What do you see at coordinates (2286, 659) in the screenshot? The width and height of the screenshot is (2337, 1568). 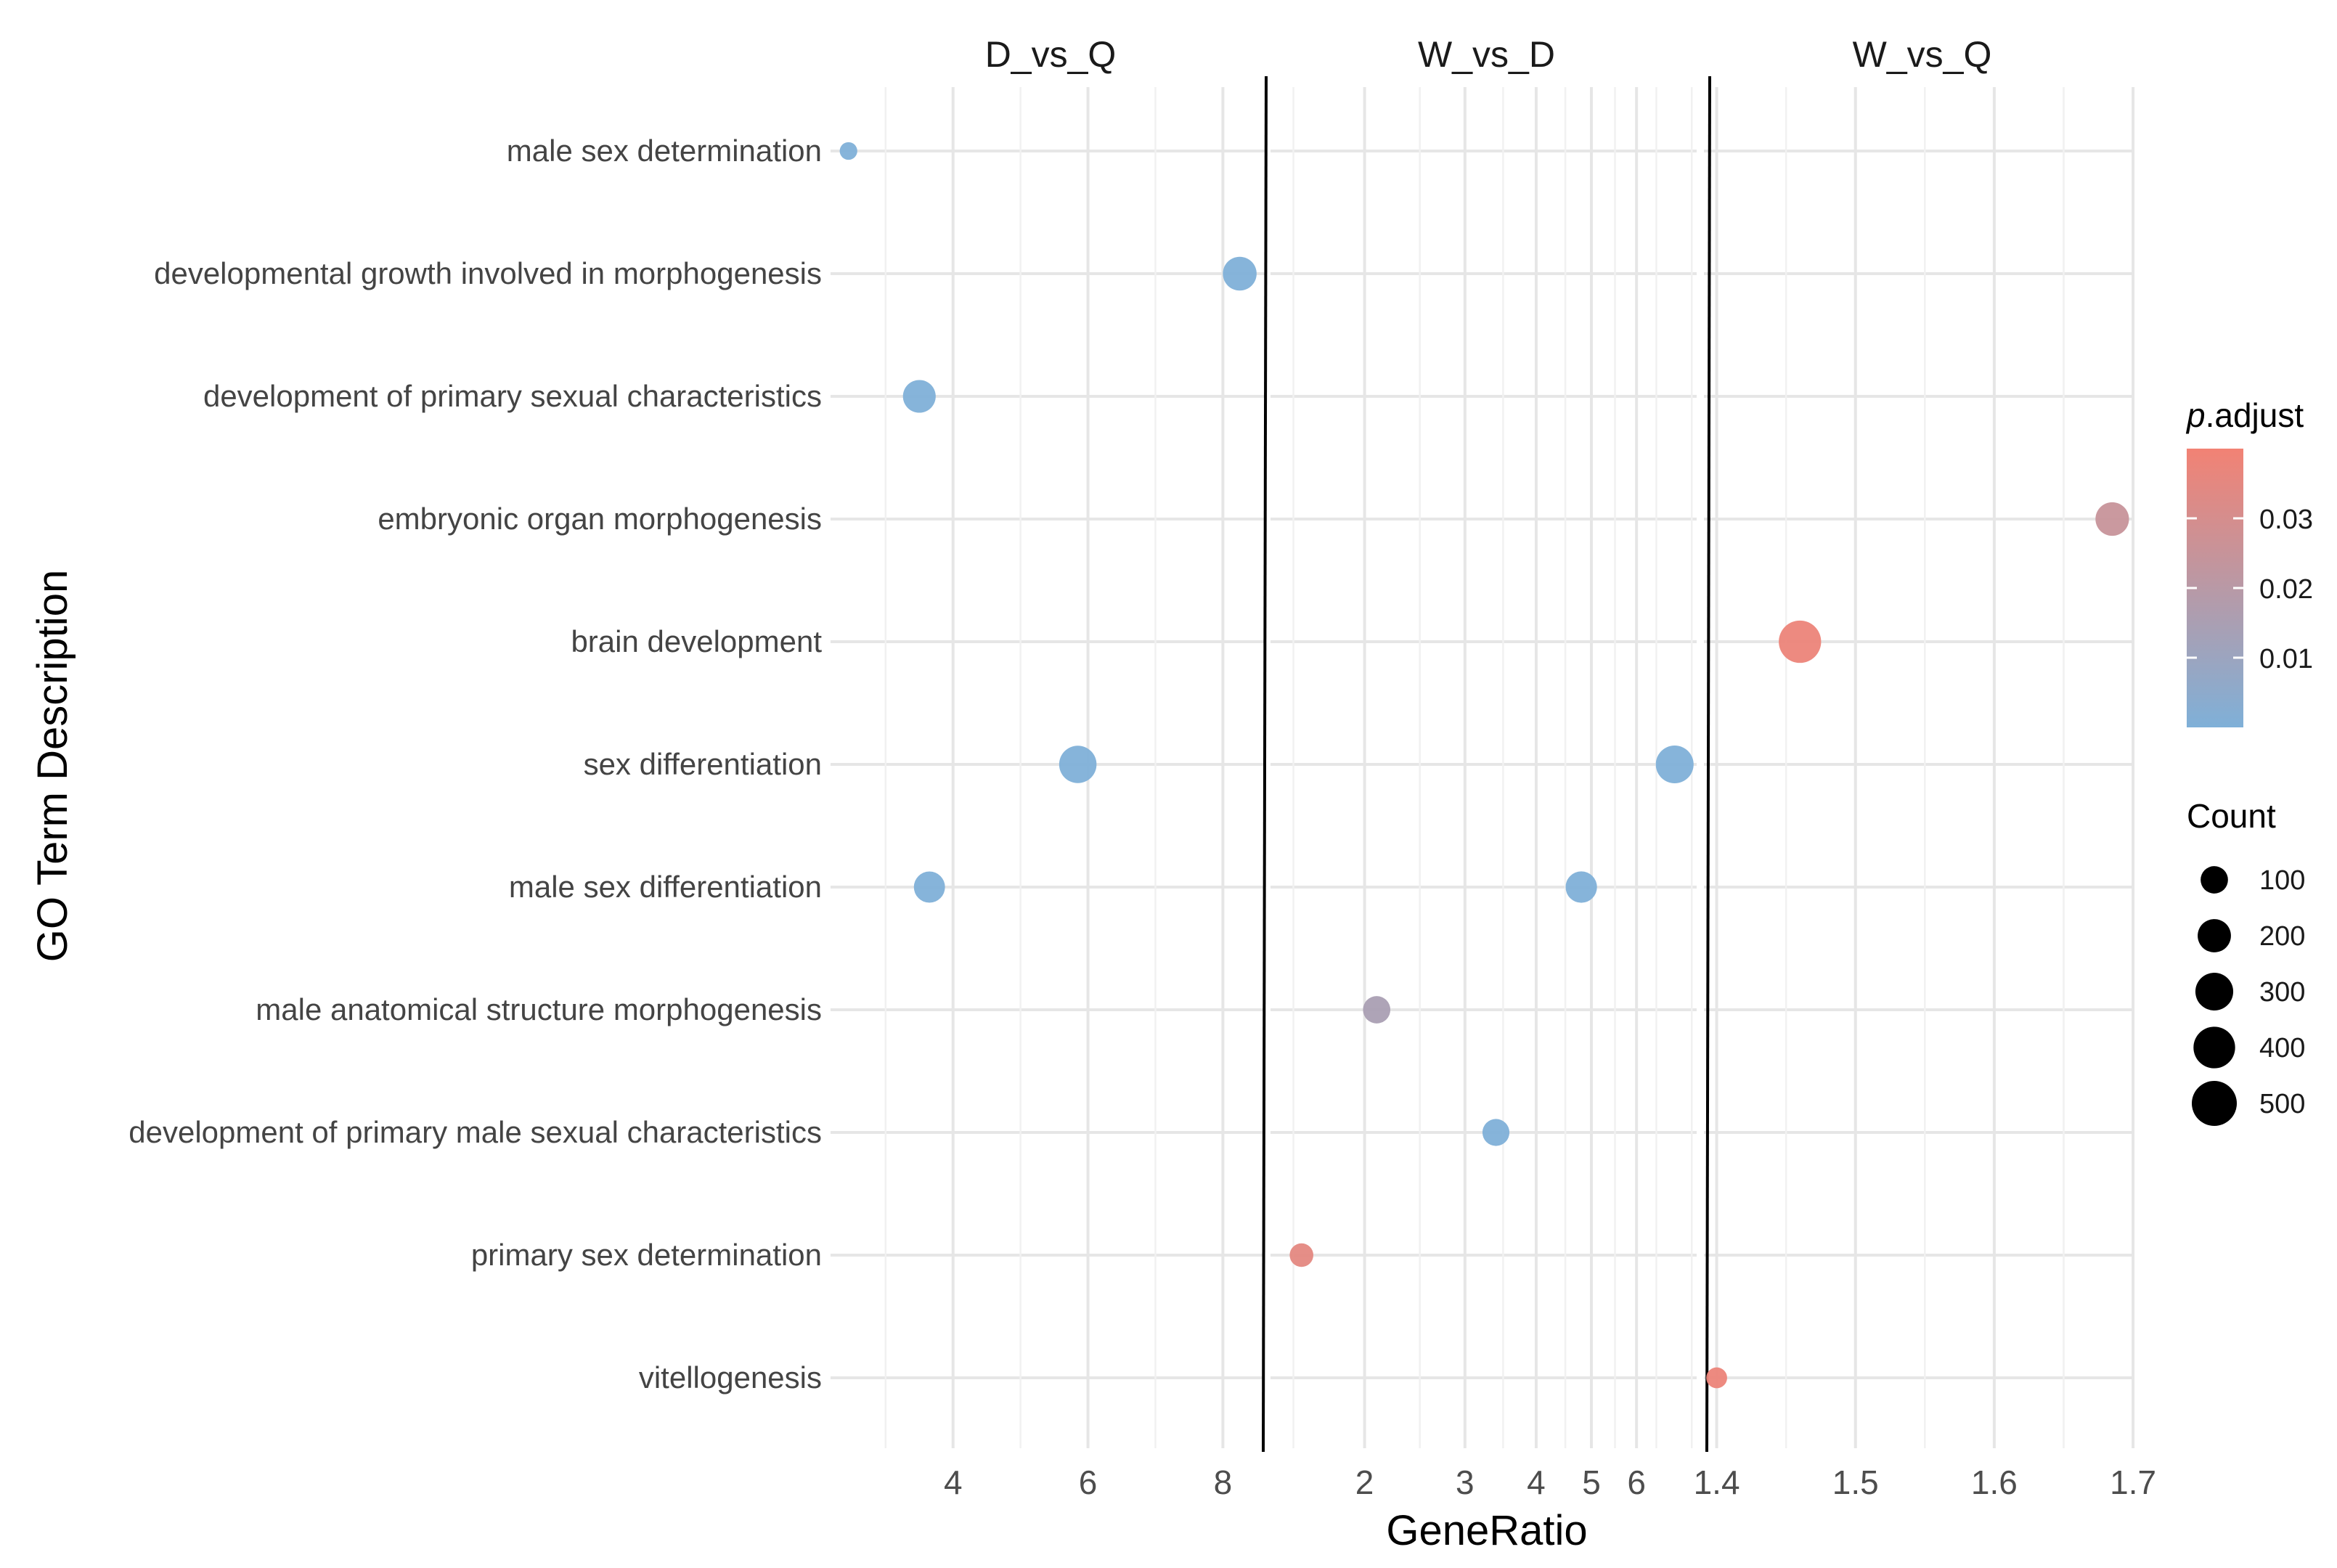 I see `colorbar-label-0-01: 0.01` at bounding box center [2286, 659].